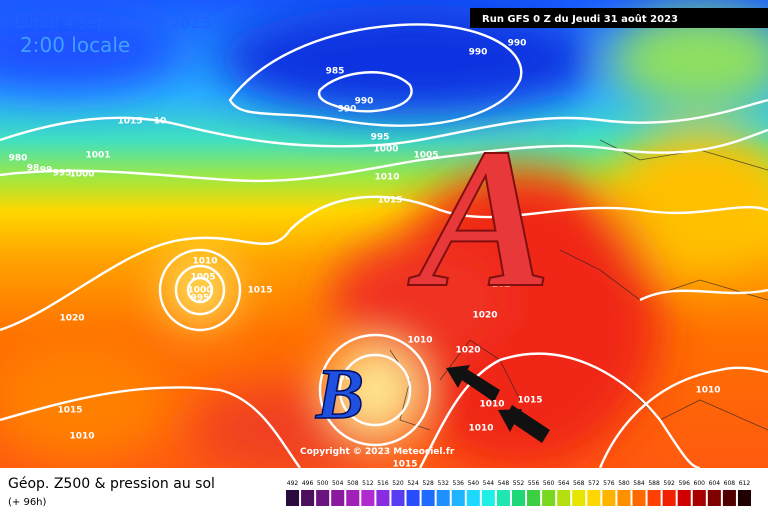 This screenshot has width=768, height=512. Describe the element at coordinates (594, 483) in the screenshot. I see `scale-tick-label: 572` at that location.